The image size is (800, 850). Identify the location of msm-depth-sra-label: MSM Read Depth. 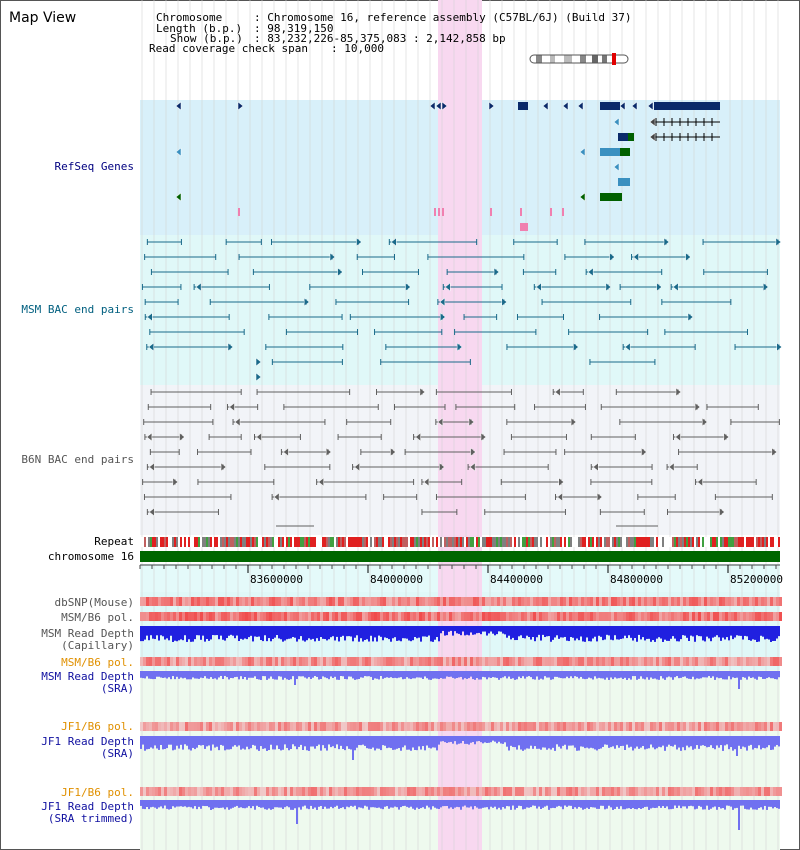
(87, 676).